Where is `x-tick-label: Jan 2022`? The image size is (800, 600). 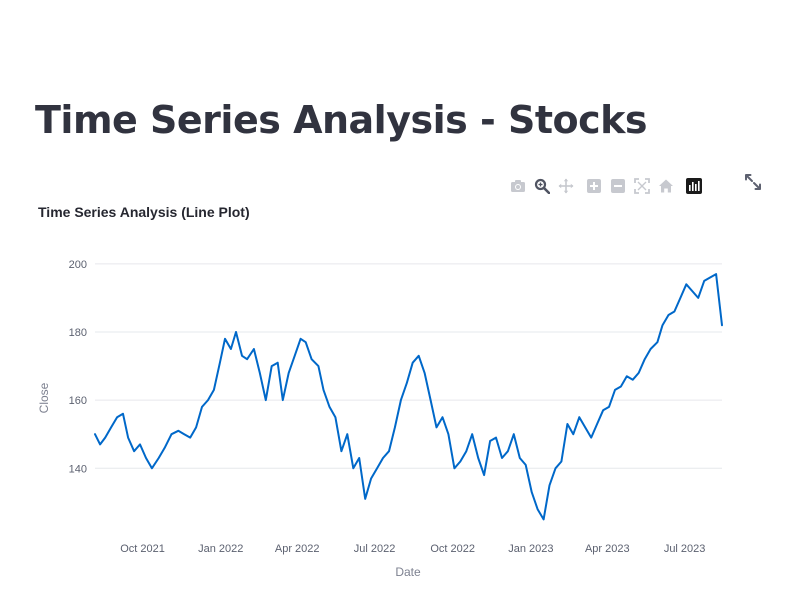 x-tick-label: Jan 2022 is located at coordinates (220, 549).